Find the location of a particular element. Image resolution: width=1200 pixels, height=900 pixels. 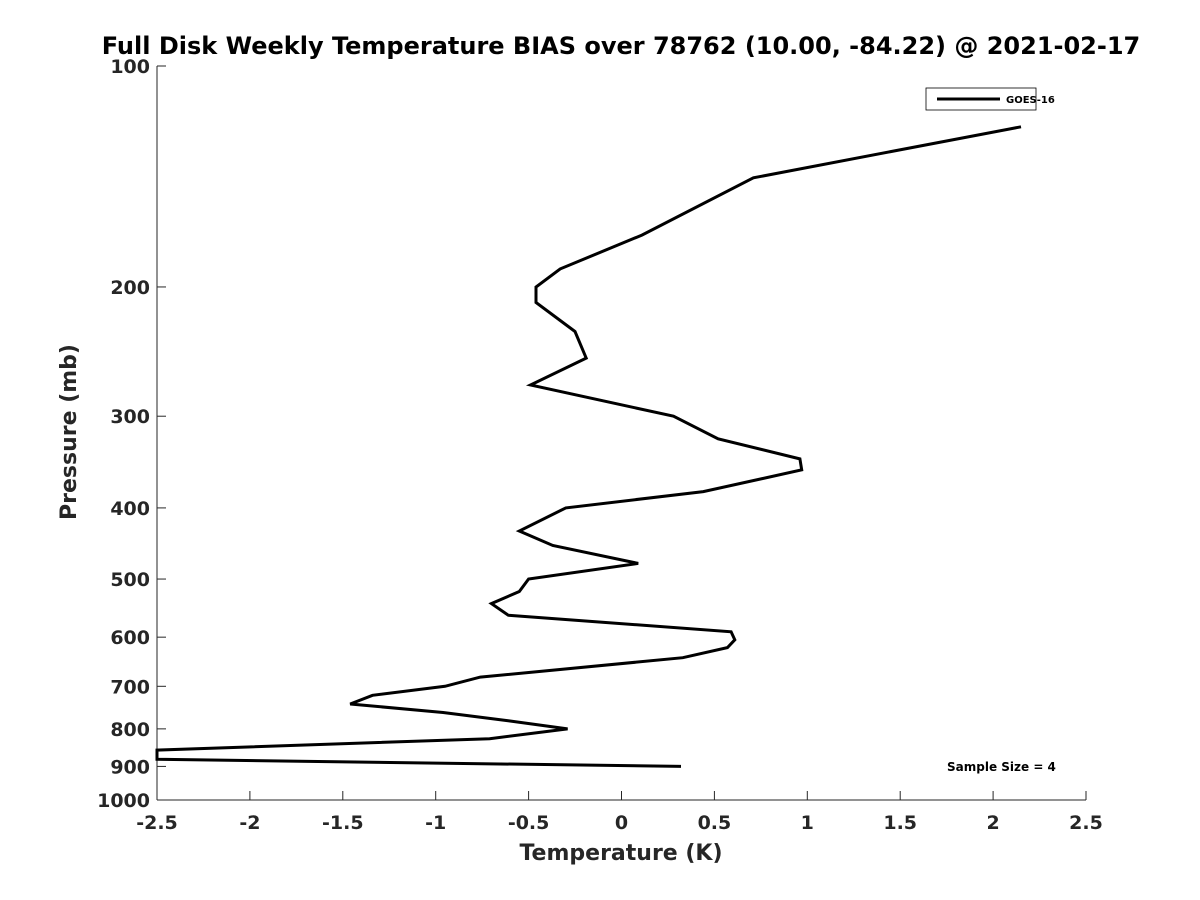

x-tick-label: 1.5 is located at coordinates (900, 823).